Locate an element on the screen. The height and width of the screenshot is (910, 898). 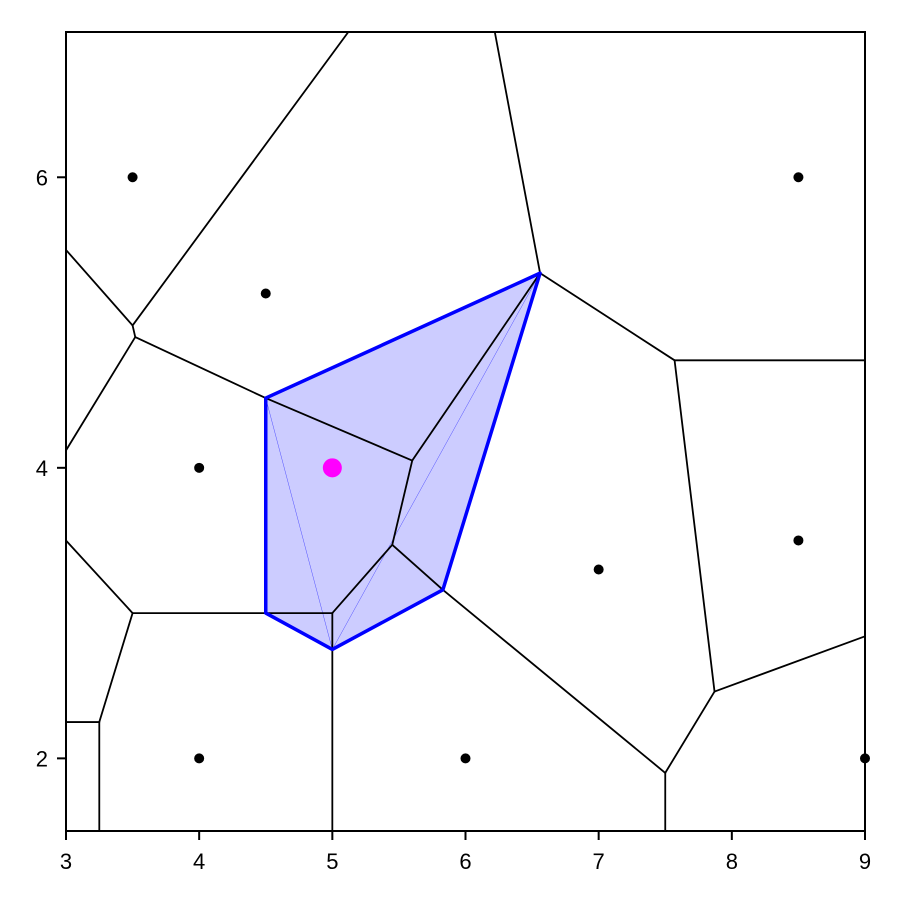
highlighted-region-outline is located at coordinates (403, 461).